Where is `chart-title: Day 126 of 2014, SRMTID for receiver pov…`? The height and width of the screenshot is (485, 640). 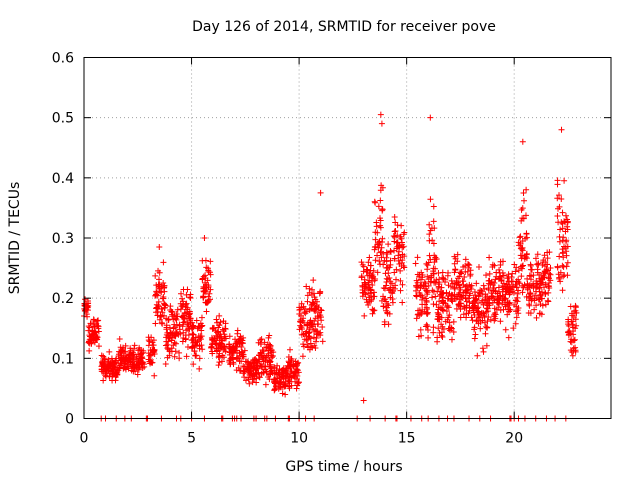
chart-title: Day 126 of 2014, SRMTID for receiver pov… is located at coordinates (344, 27).